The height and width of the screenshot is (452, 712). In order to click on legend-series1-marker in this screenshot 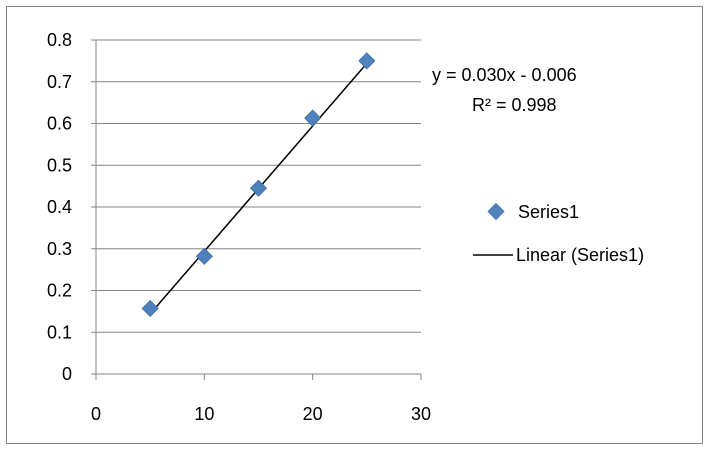, I will do `click(496, 211)`.